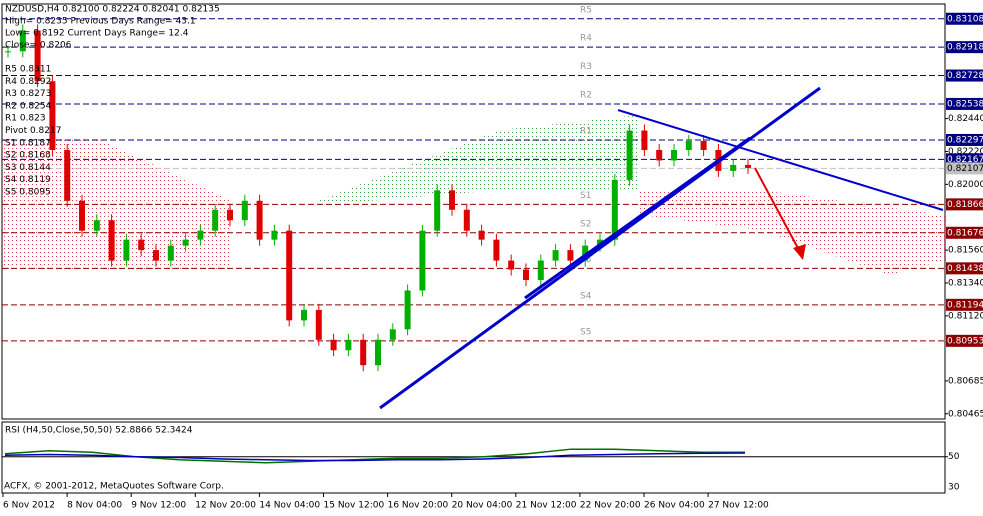 The height and width of the screenshot is (516, 983). I want to click on level-label: 0.82167, so click(965, 160).